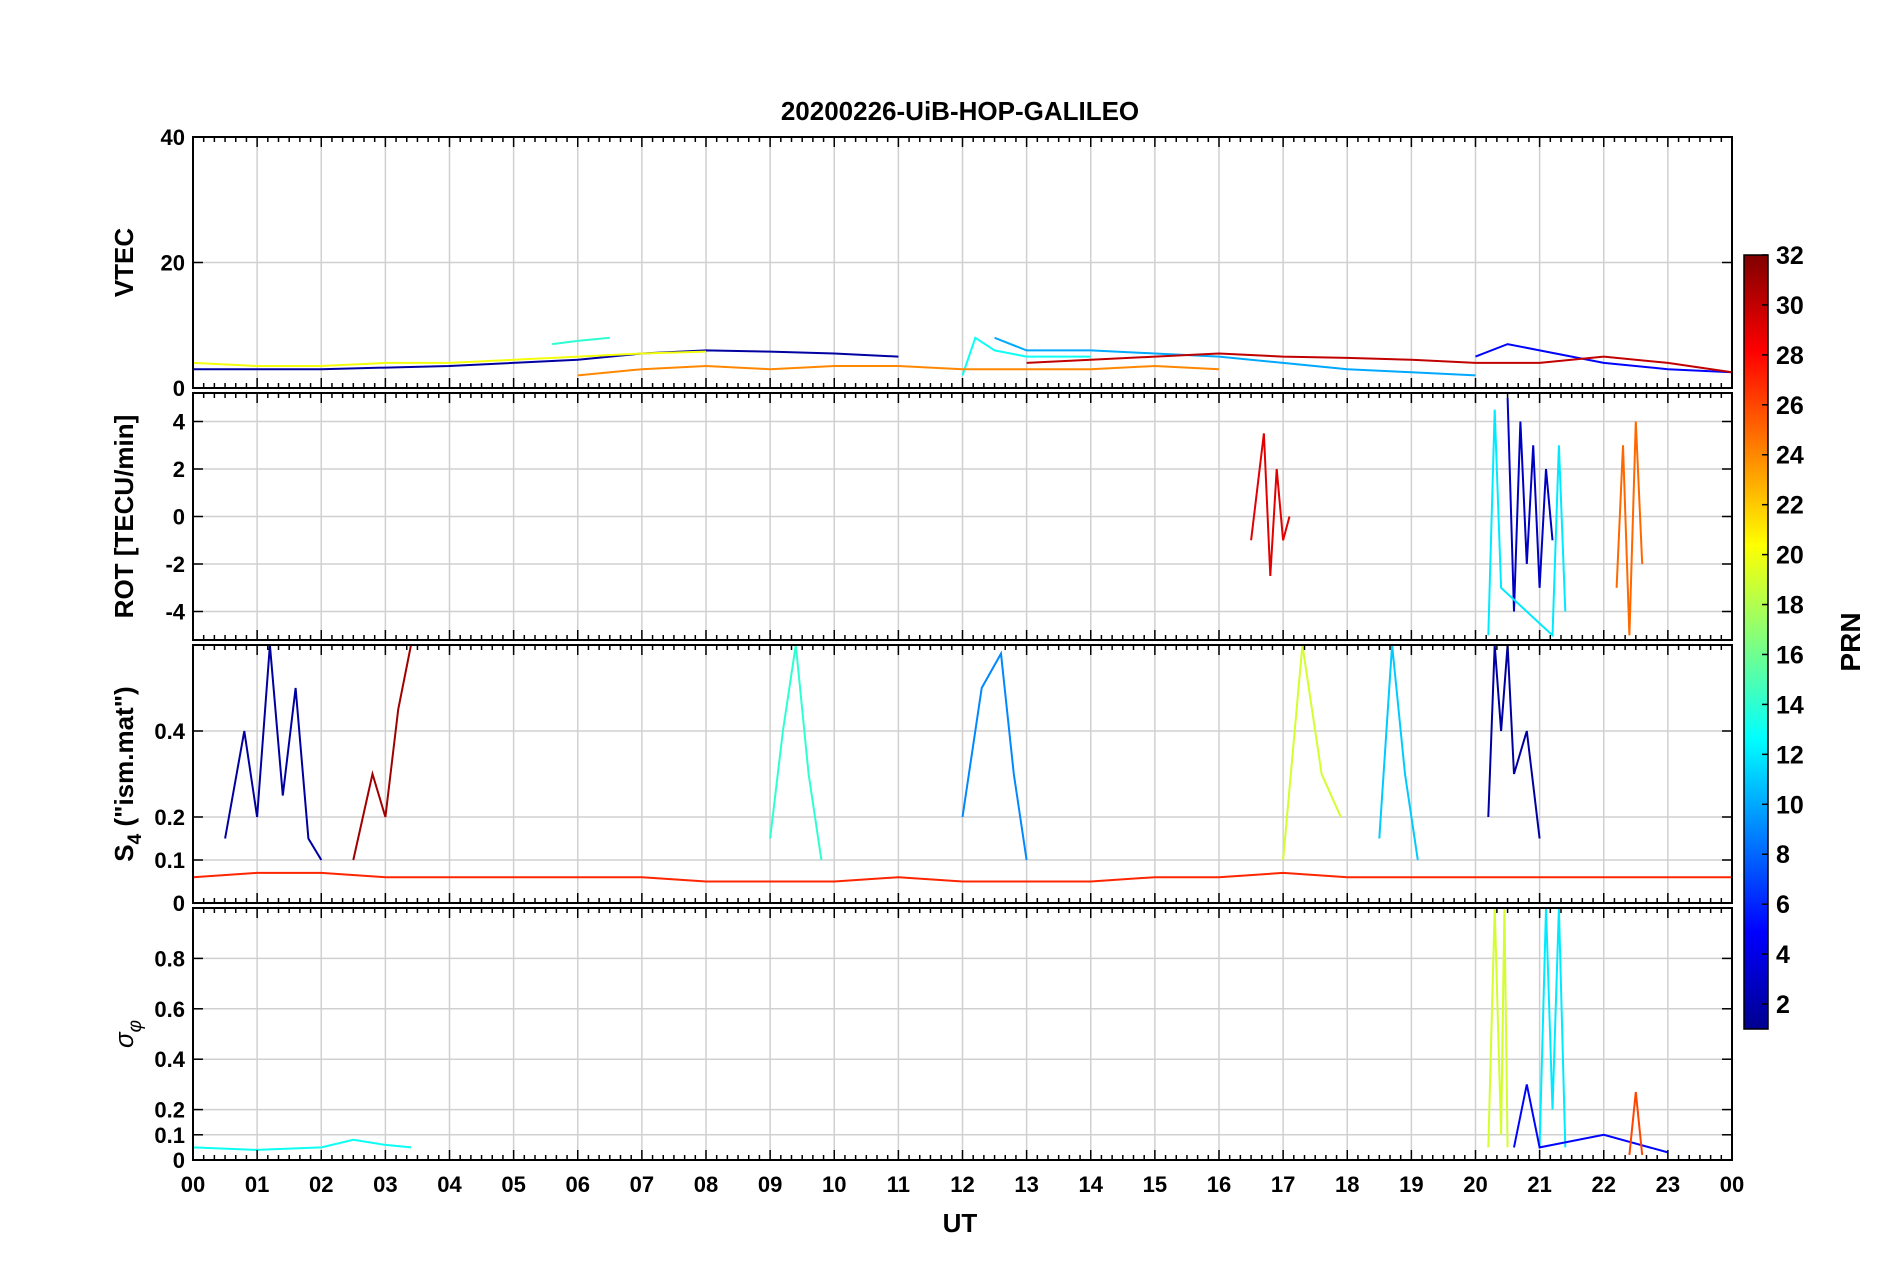  I want to click on y-axis-label: VTEC, so click(124, 263).